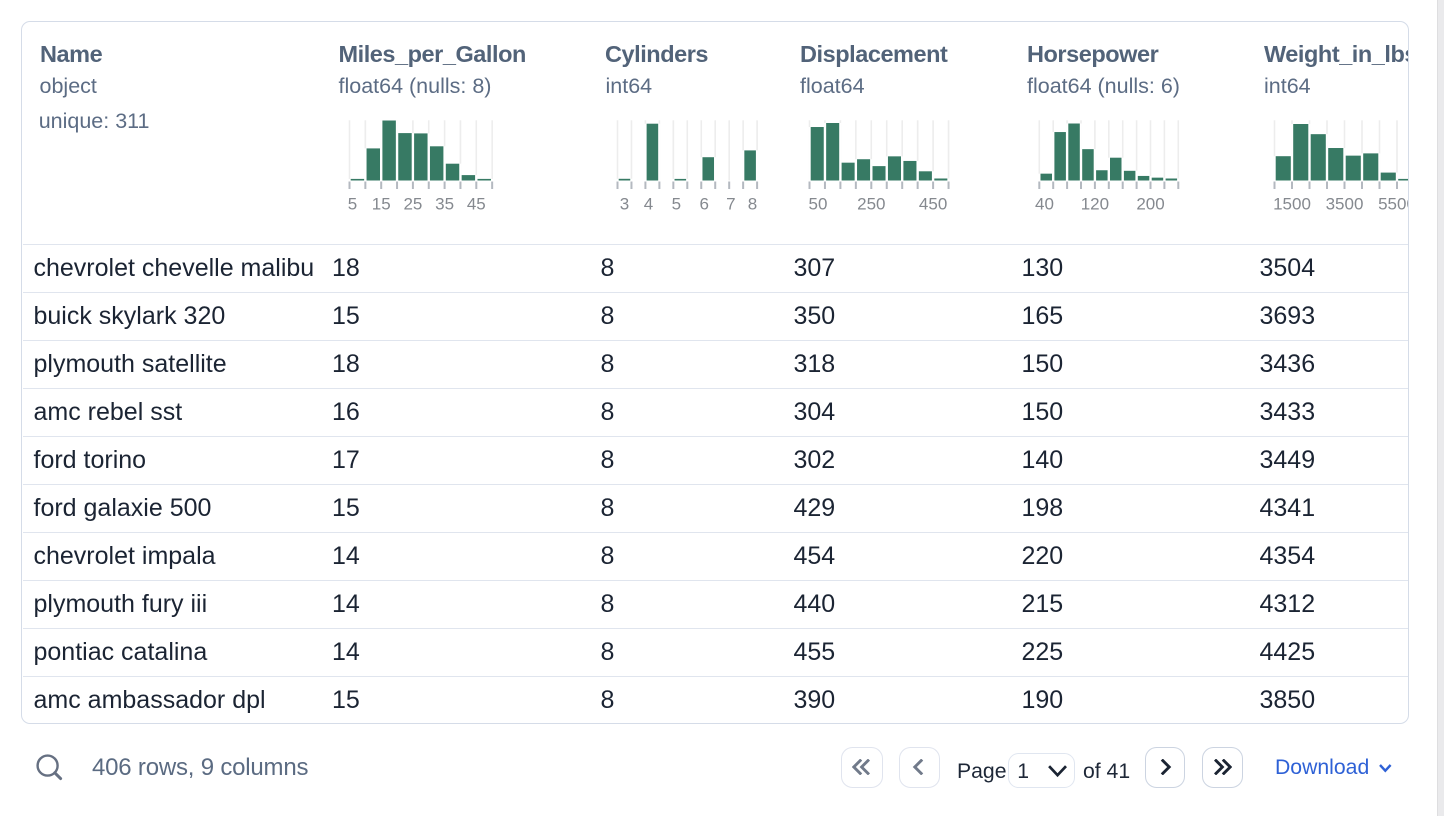  I want to click on svg-text: 450, so click(933, 204).